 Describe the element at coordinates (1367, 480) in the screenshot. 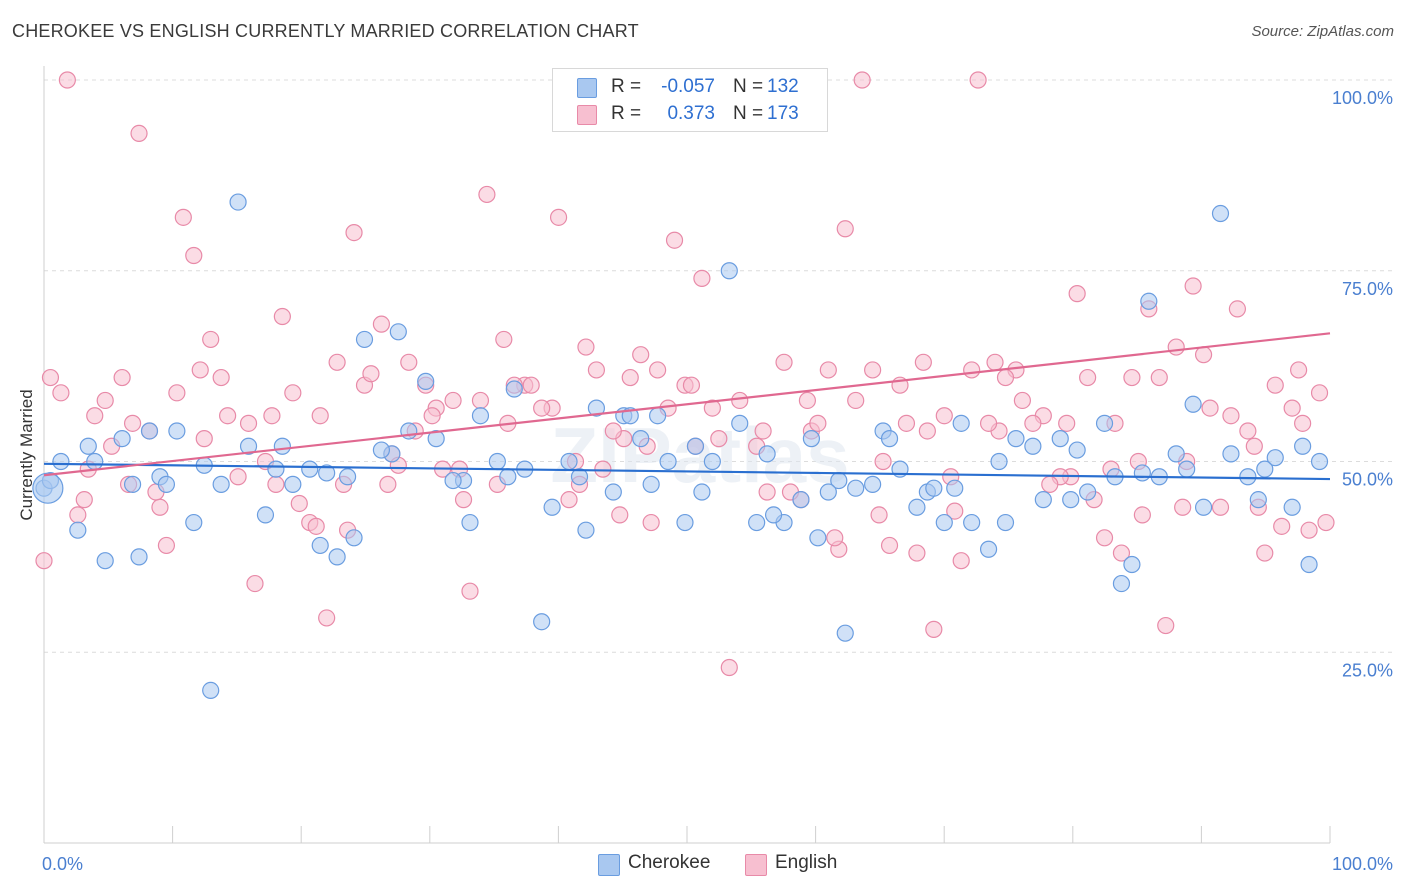

I see `y-tick-label: 50.0%` at that location.